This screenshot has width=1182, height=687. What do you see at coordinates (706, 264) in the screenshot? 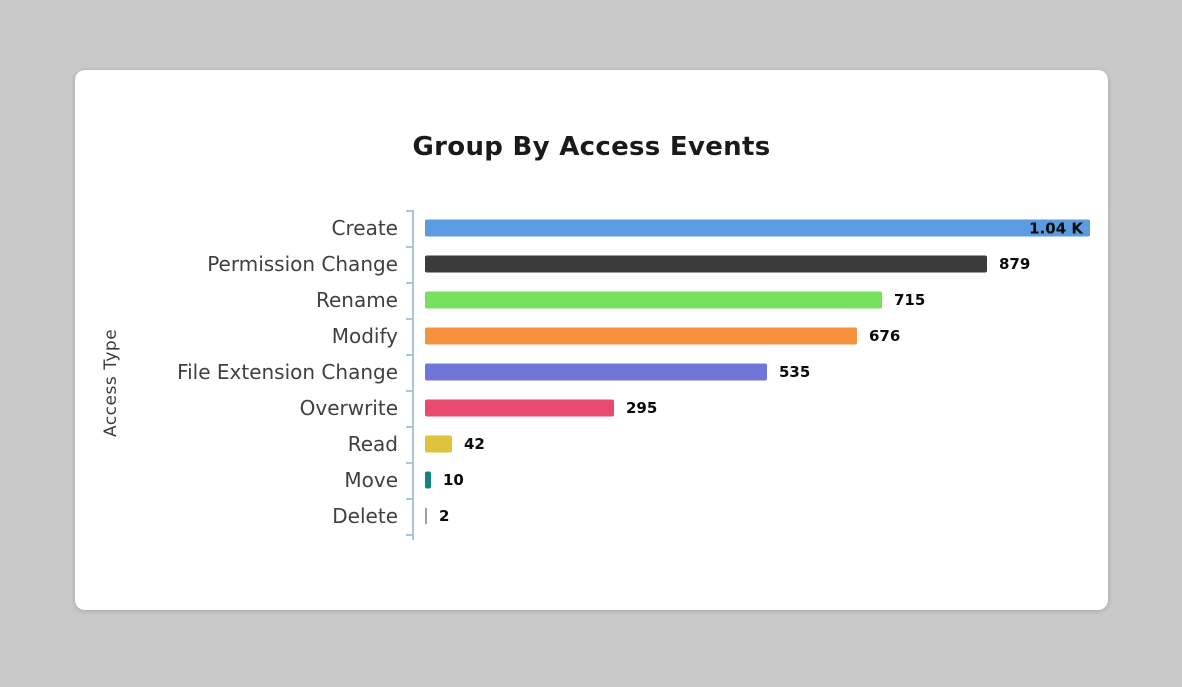
I see `bar-permission-change` at bounding box center [706, 264].